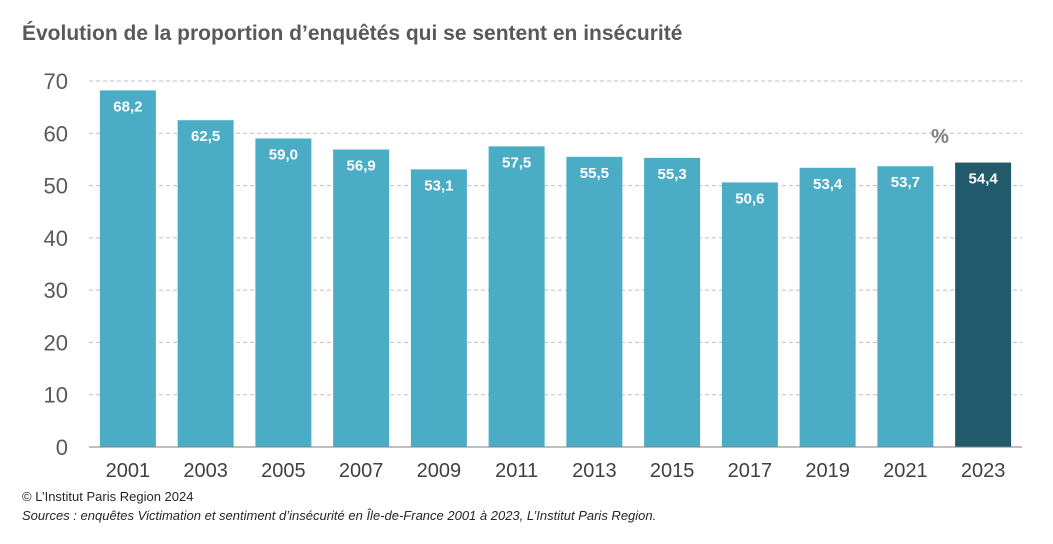 This screenshot has height=544, width=1053. I want to click on x-tick-label: 2011, so click(516, 471).